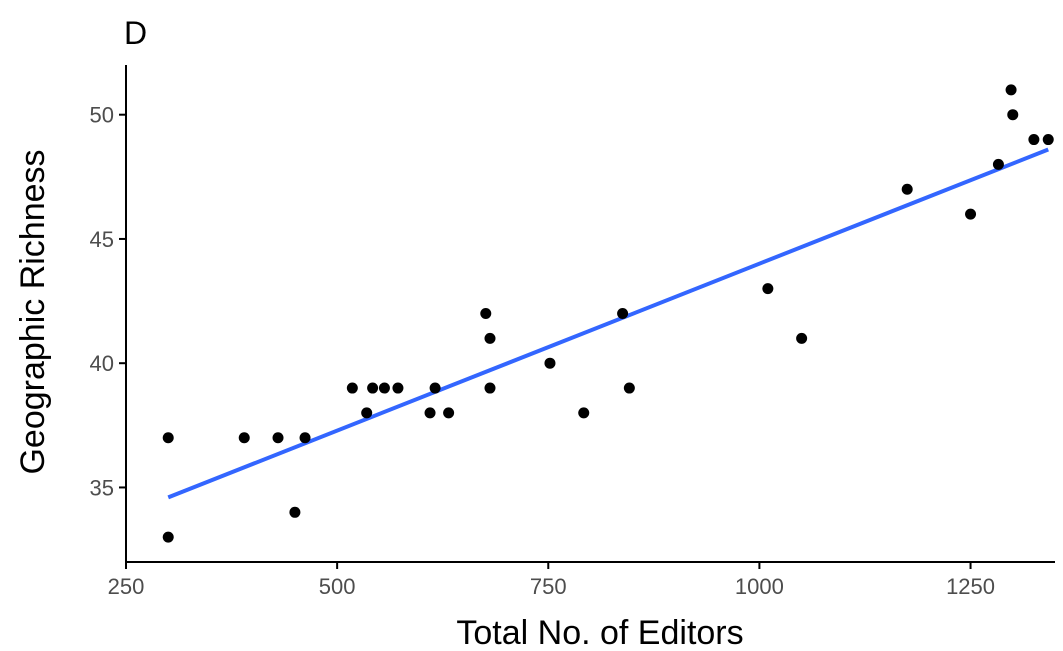  I want to click on x-tick-label: 500, so click(337, 586).